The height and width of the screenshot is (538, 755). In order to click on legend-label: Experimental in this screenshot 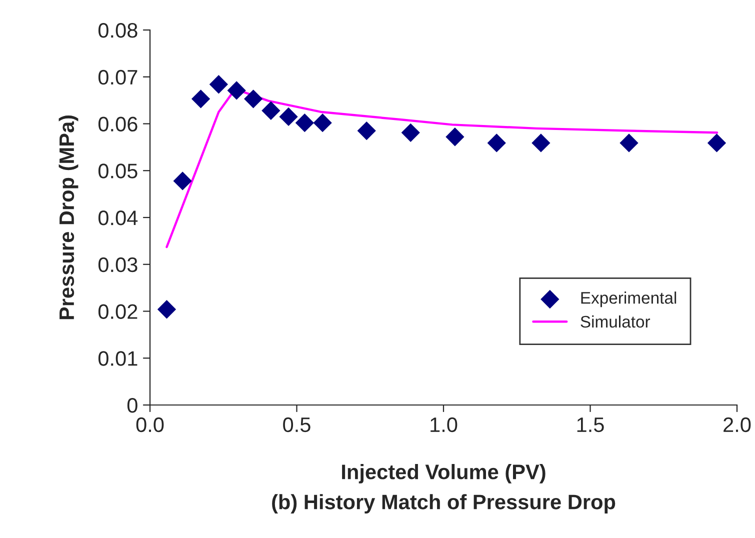, I will do `click(628, 300)`.